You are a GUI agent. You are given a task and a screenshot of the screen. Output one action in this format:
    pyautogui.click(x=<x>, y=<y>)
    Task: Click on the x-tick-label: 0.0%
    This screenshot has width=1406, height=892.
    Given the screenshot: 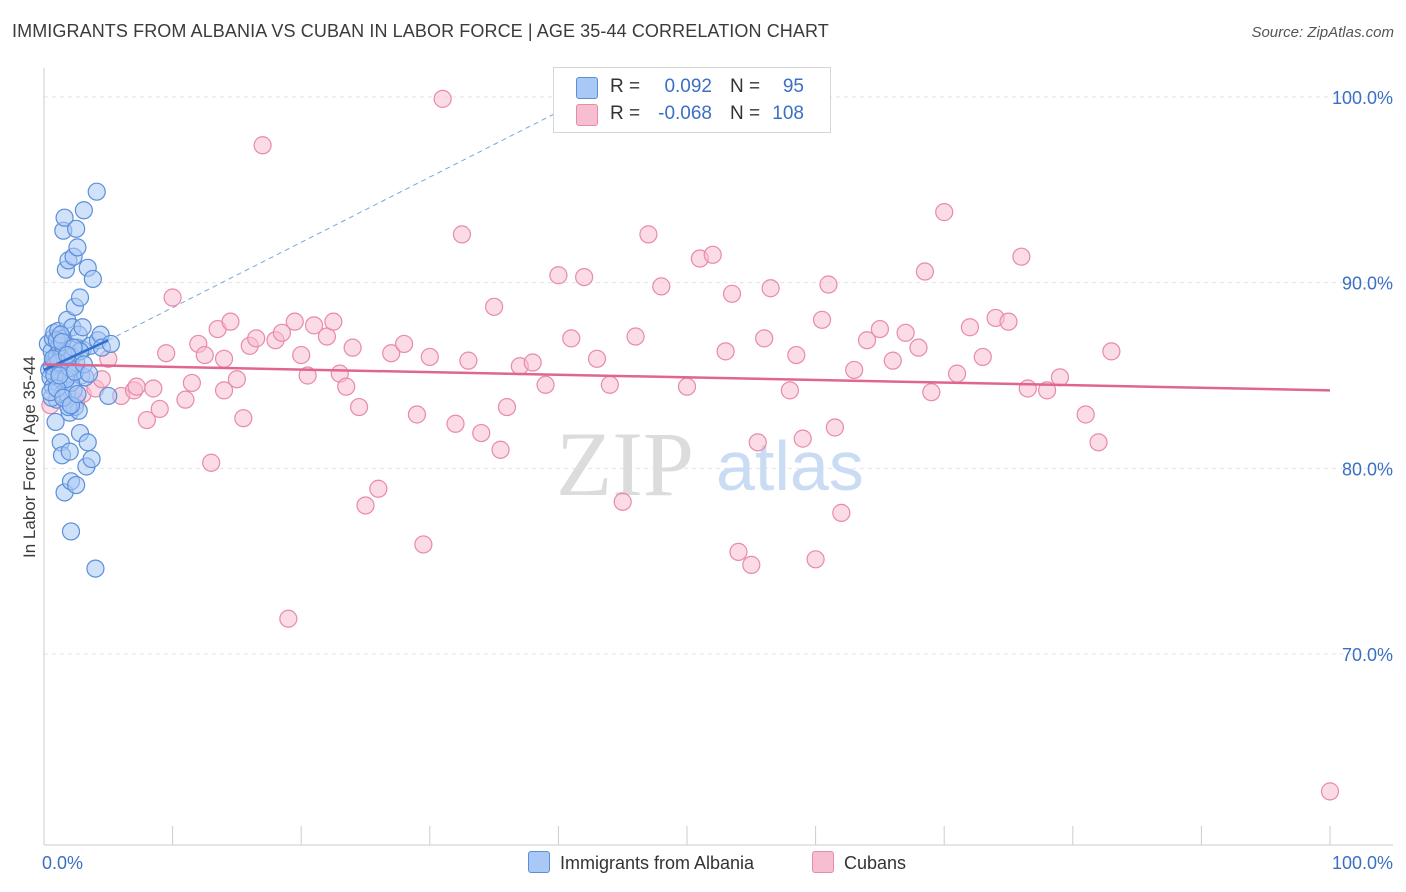 What is the action you would take?
    pyautogui.click(x=62, y=863)
    